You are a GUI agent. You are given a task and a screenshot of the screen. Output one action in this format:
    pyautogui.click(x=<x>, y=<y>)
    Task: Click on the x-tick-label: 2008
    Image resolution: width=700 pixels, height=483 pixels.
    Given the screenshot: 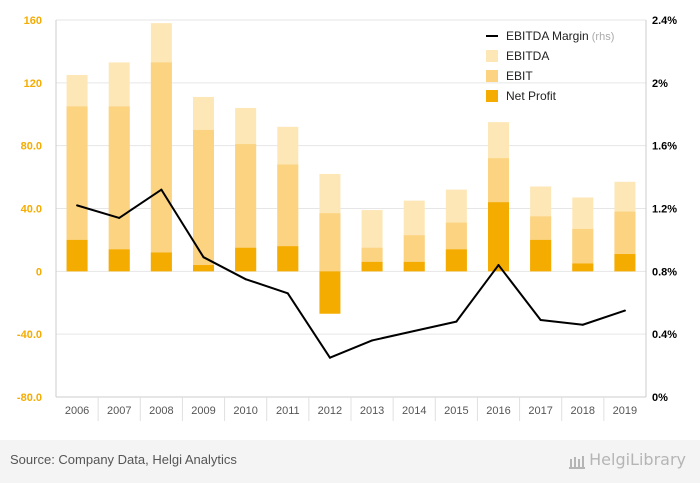 What is the action you would take?
    pyautogui.click(x=161, y=411)
    